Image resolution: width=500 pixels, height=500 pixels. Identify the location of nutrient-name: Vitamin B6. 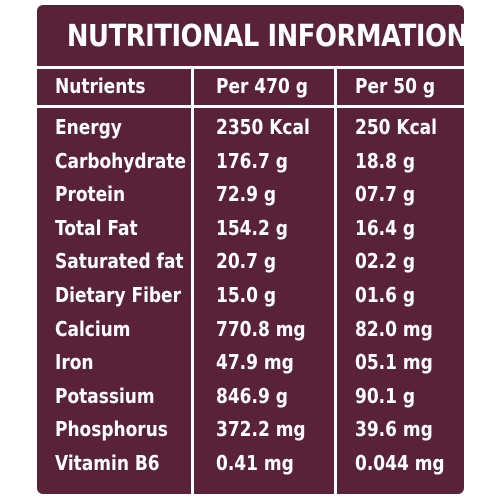
(107, 463).